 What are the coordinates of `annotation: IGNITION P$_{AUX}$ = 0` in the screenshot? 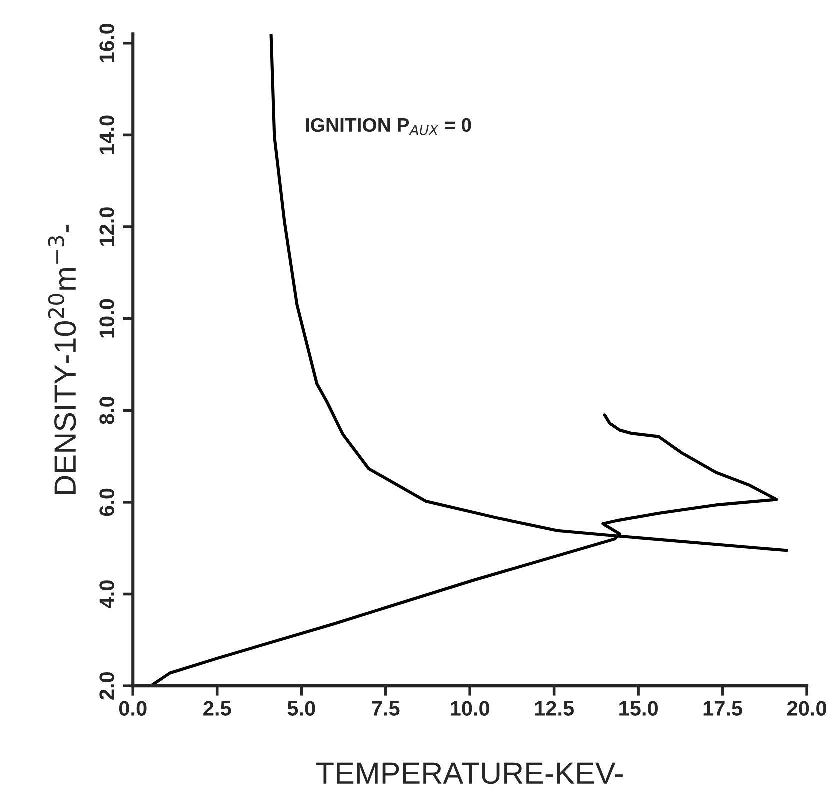 It's located at (389, 127).